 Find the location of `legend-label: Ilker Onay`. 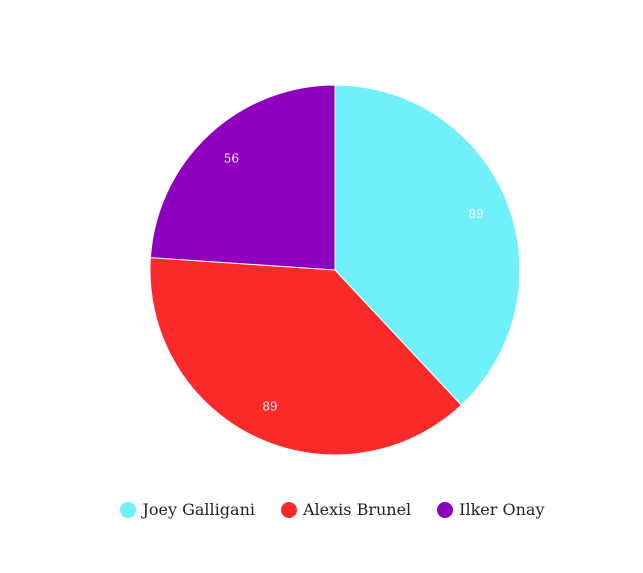

legend-label: Ilker Onay is located at coordinates (502, 509).